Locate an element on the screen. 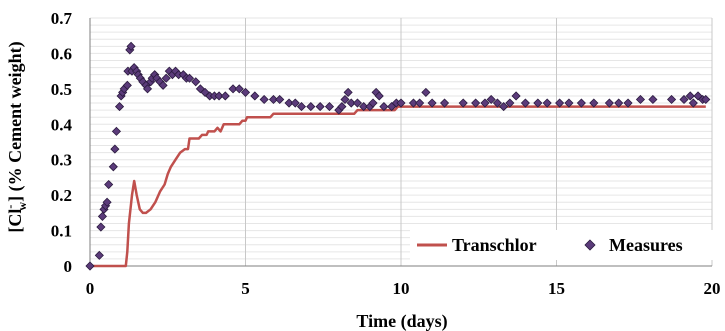 The image size is (725, 331). y-tick-label: 0.4 is located at coordinates (62, 124).